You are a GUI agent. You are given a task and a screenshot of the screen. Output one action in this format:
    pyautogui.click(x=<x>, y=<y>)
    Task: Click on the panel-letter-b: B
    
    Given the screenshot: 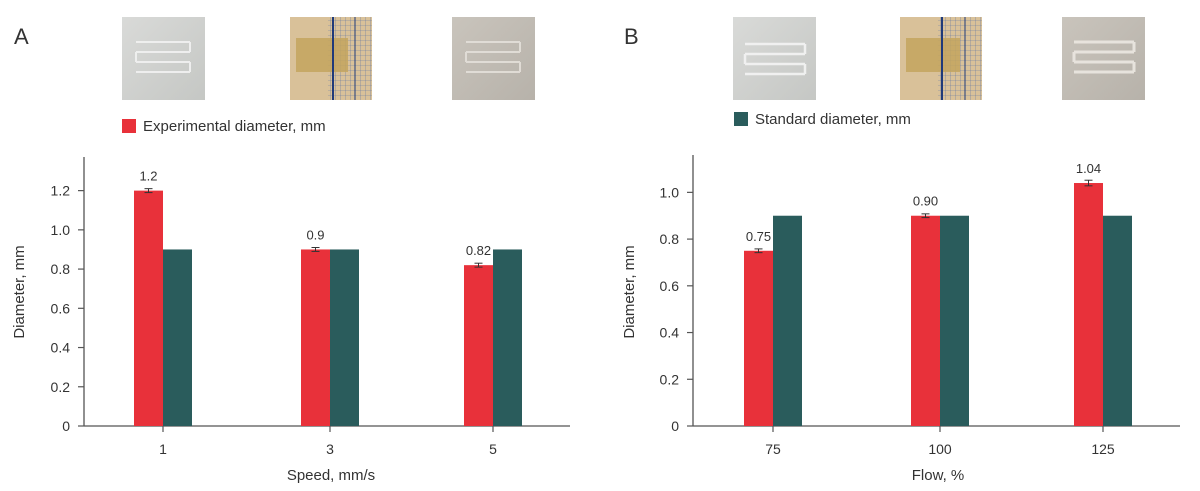 What is the action you would take?
    pyautogui.click(x=631, y=36)
    